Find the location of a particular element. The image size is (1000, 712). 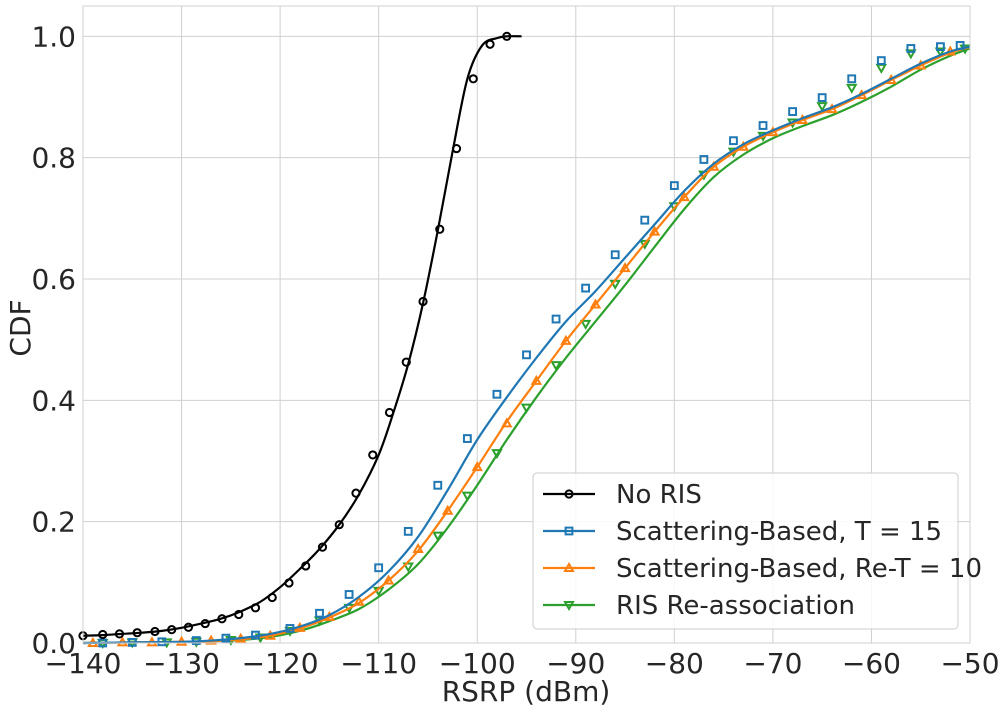

x-tick-label: −60 is located at coordinates (871, 663).